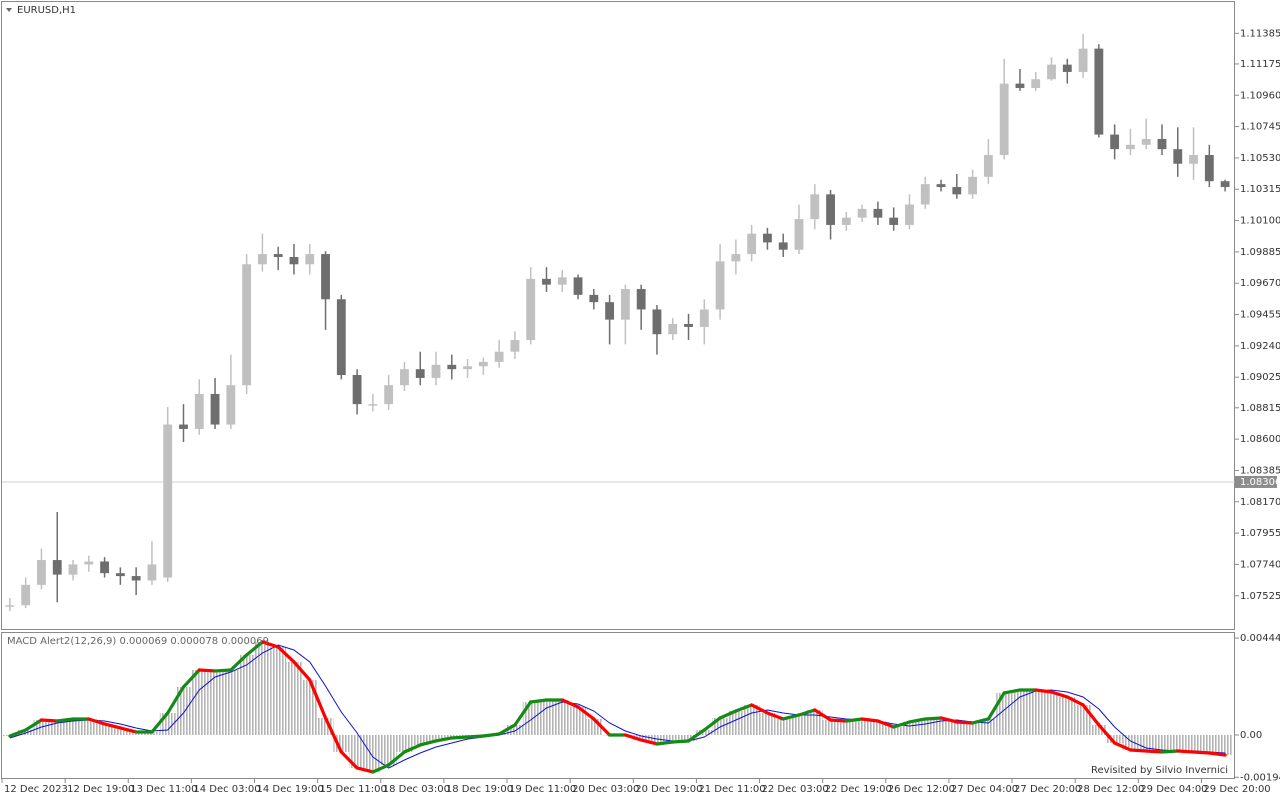 The height and width of the screenshot is (800, 1280). I want to click on menu-arrow, so click(9, 10).